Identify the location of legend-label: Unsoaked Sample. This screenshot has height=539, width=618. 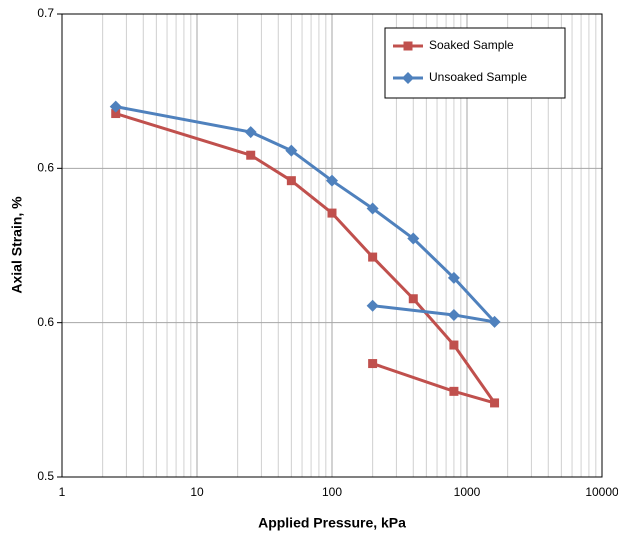
(478, 77).